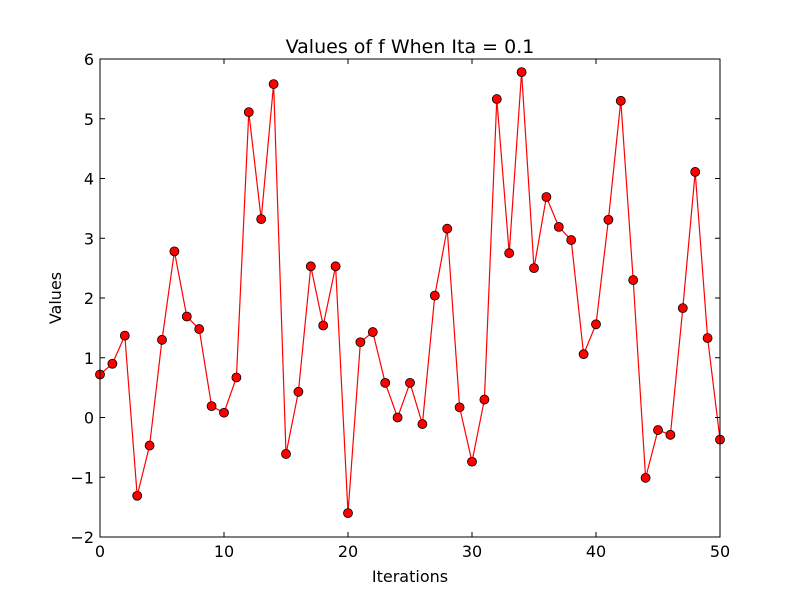 This screenshot has width=800, height=597. Describe the element at coordinates (89, 119) in the screenshot. I see `y-tick-label: 5` at that location.